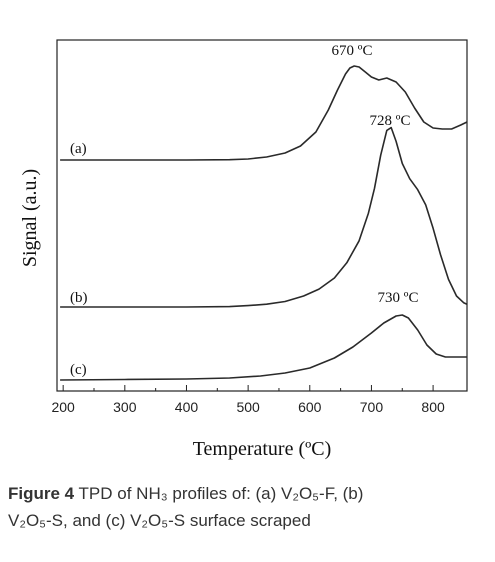  I want to click on x-tick-label: 400, so click(187, 407).